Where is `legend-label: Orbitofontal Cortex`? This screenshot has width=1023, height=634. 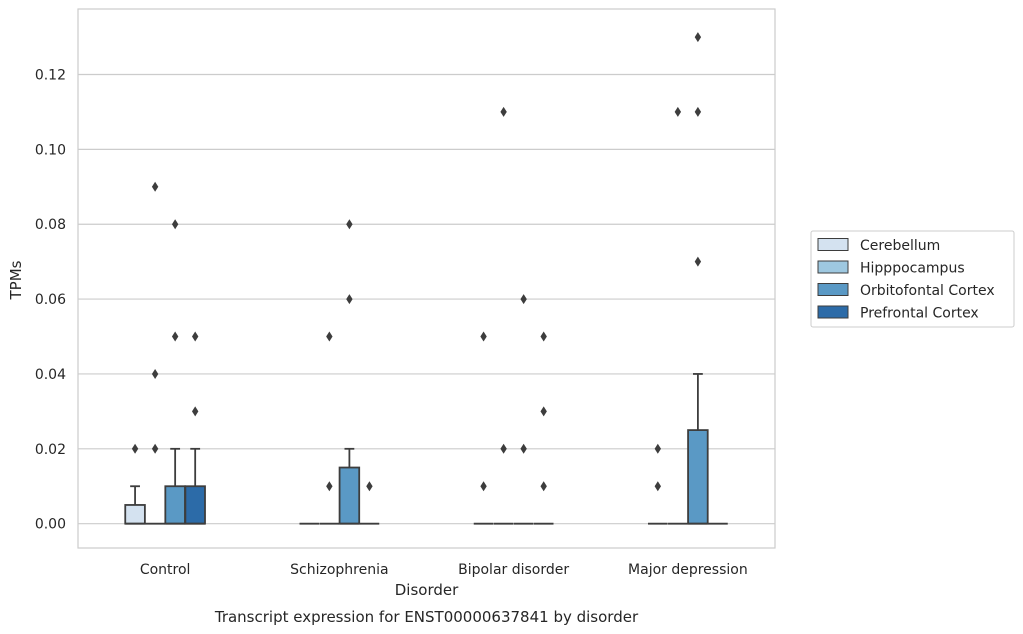 legend-label: Orbitofontal Cortex is located at coordinates (927, 291).